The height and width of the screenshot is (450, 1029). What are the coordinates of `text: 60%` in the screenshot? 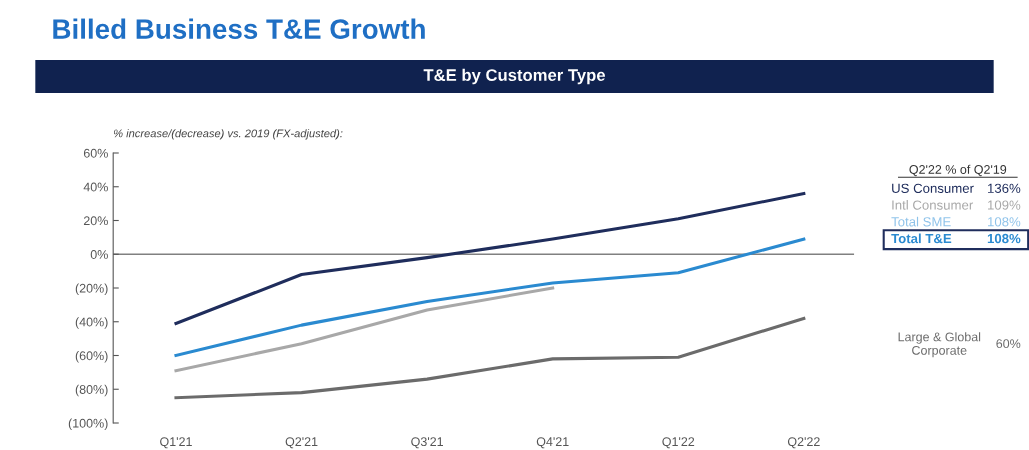 It's located at (1008, 344).